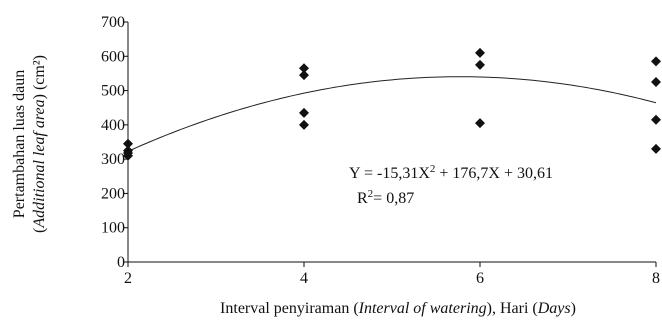 This screenshot has height=323, width=662. What do you see at coordinates (121, 262) in the screenshot?
I see `y-tick-label: 0` at bounding box center [121, 262].